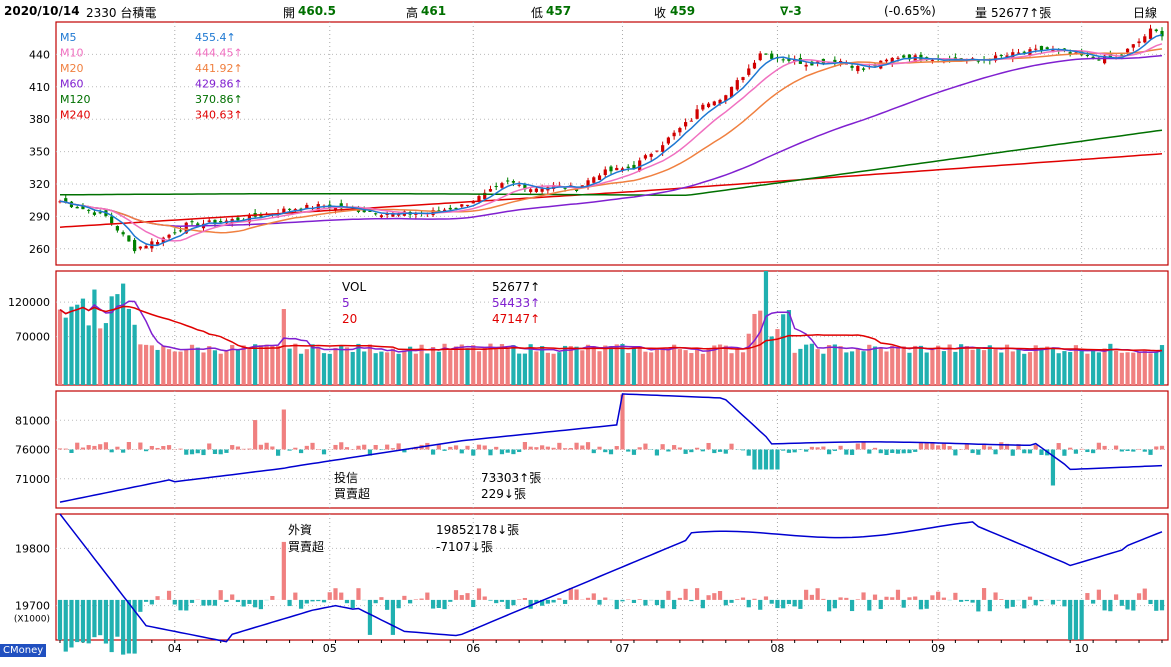 This screenshot has width=1171, height=667. I want to click on legend-name-ma240: M240, so click(75, 115).